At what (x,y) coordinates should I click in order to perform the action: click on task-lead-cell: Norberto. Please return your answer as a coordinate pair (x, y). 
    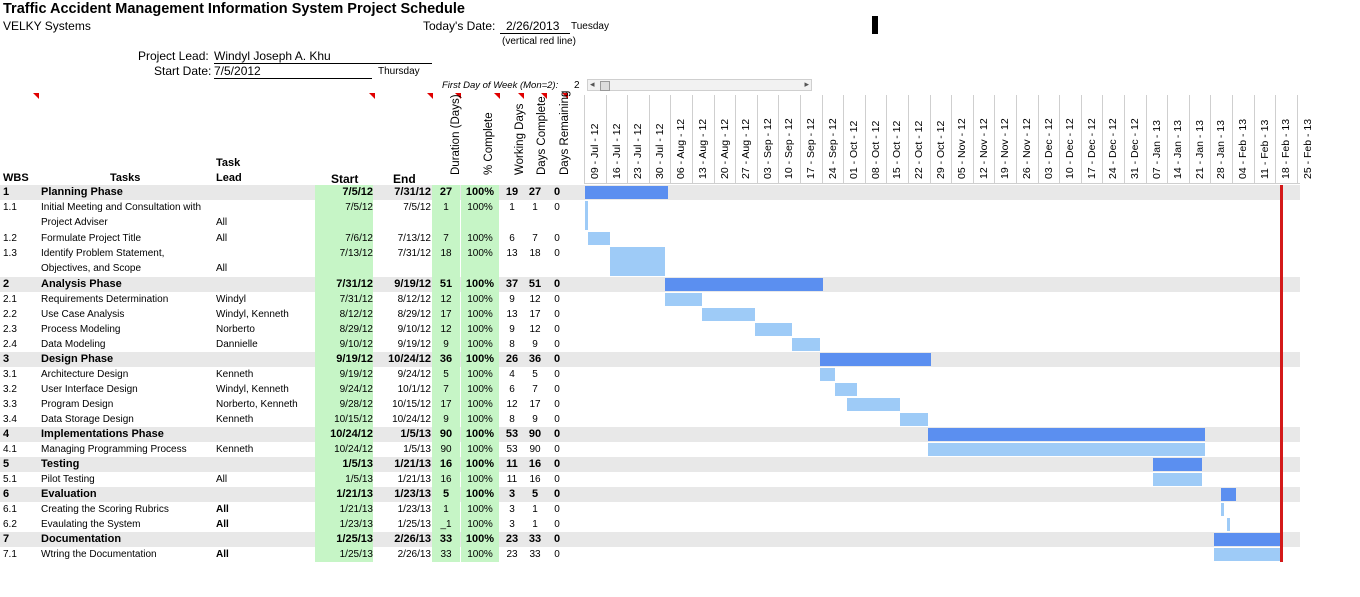
    Looking at the image, I should click on (235, 329).